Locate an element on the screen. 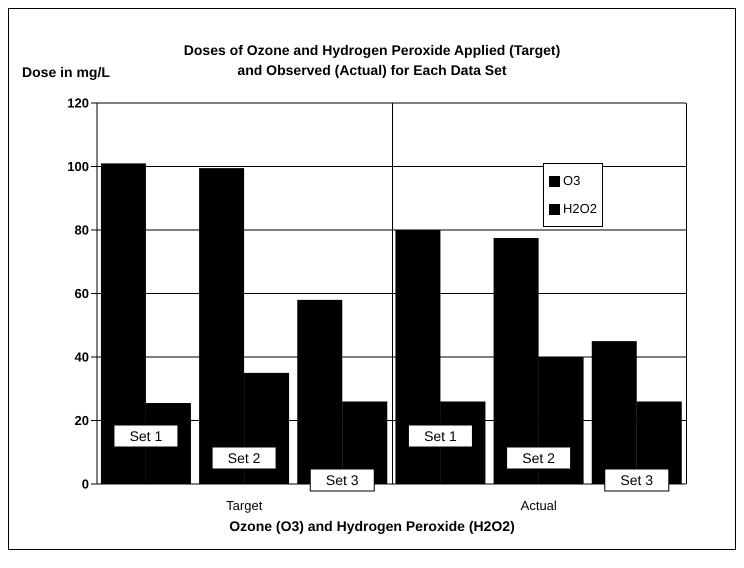 This screenshot has width=744, height=568. y-tick-label: 80 is located at coordinates (81, 230).